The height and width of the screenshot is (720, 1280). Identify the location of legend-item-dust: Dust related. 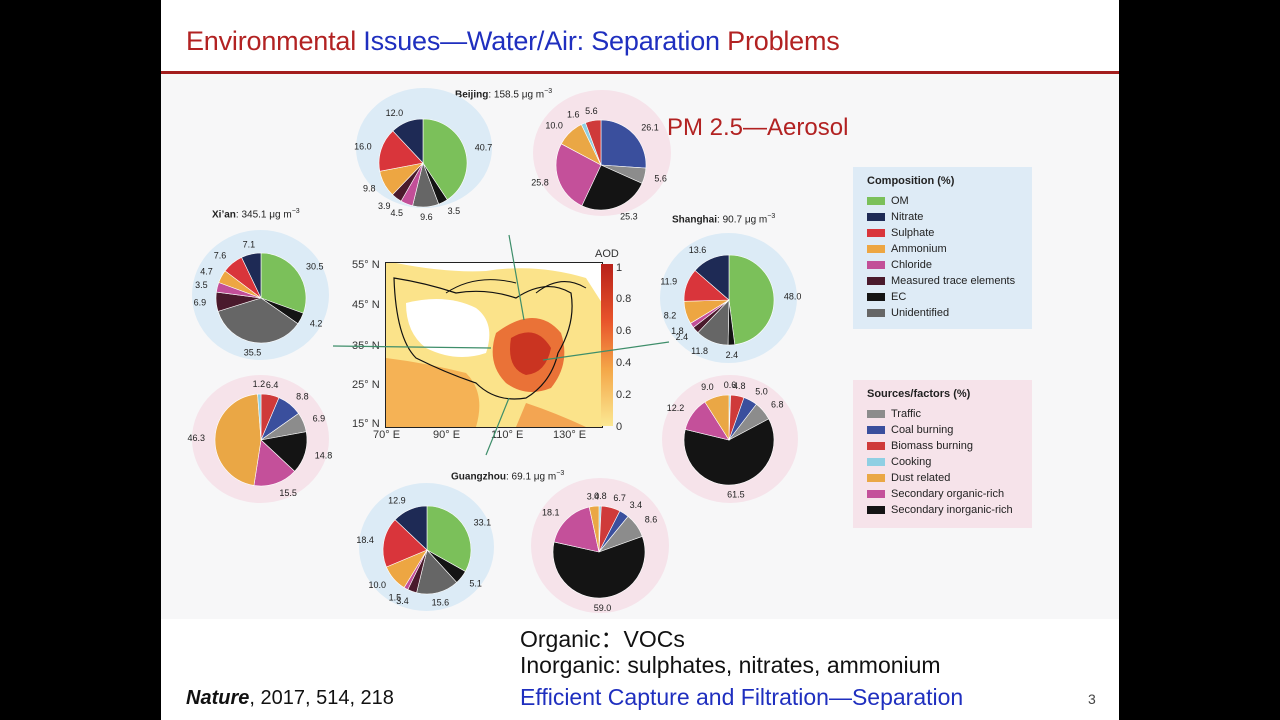
(949, 478).